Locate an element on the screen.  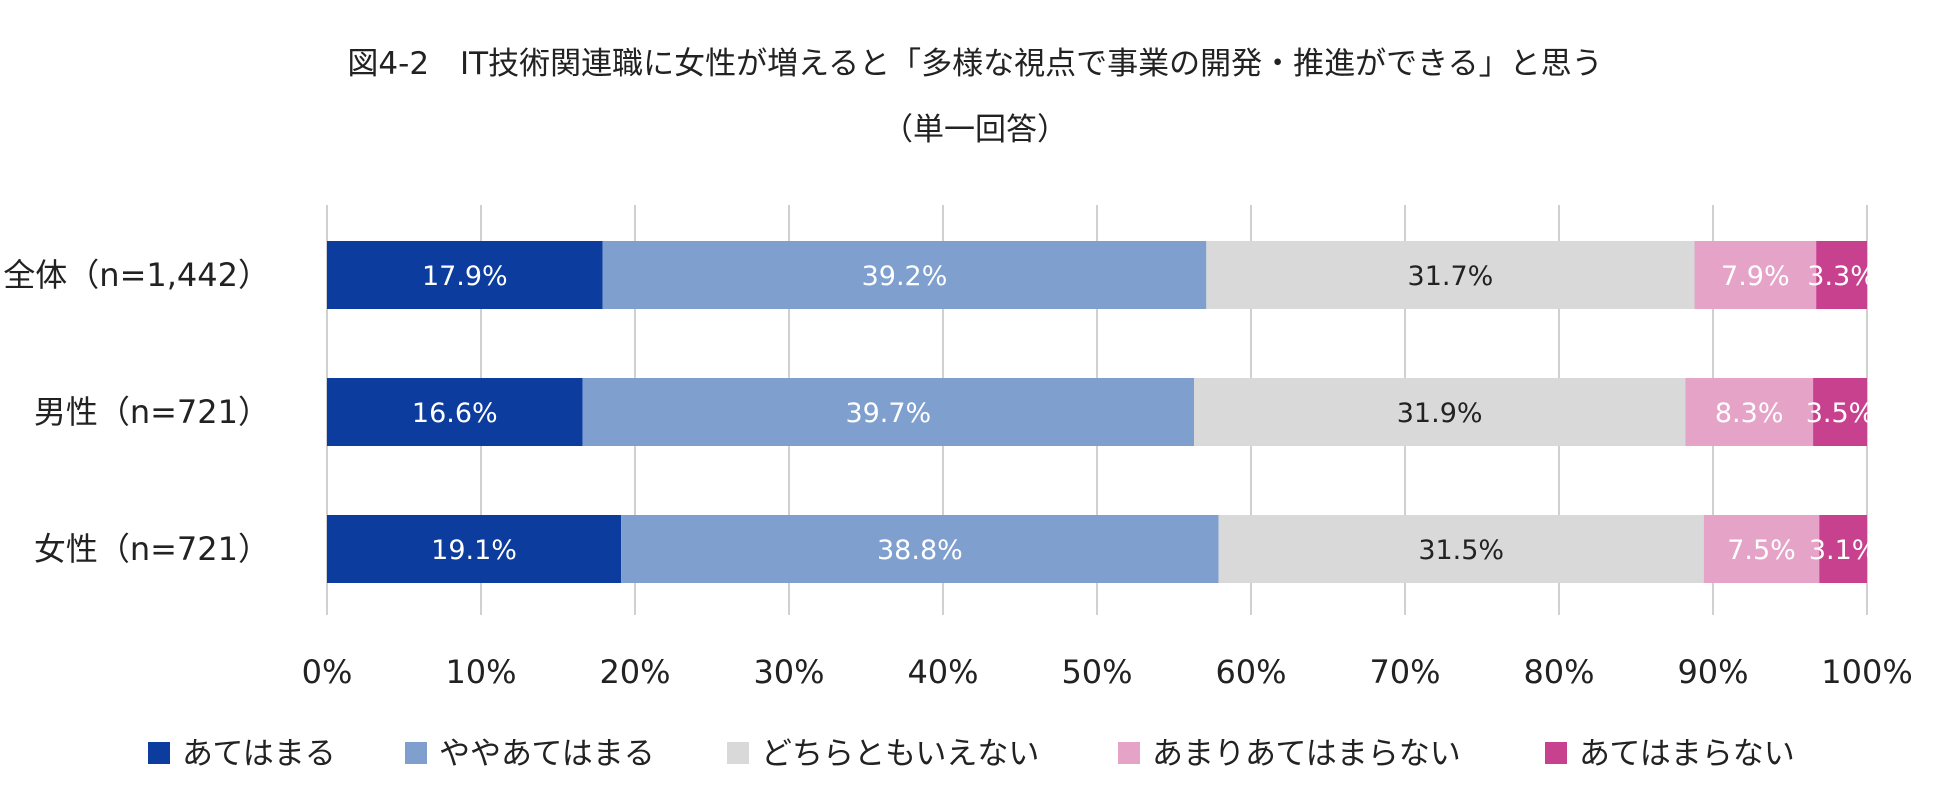
x-tick-label: 70% is located at coordinates (1404, 672).